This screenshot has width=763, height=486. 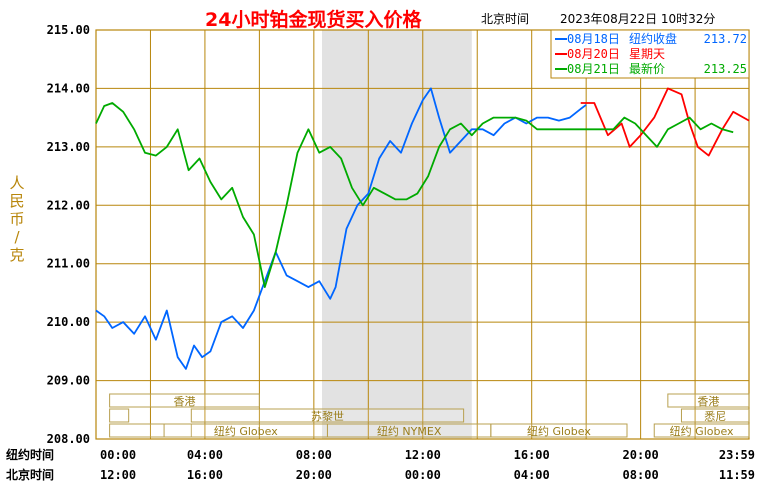 I want to click on legend-value: 213.72, so click(x=725, y=39).